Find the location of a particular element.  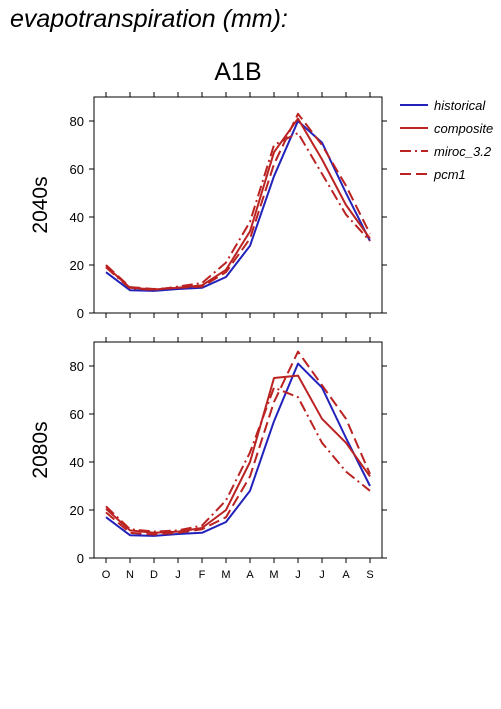

panel-label: 2040s is located at coordinates (40, 204).